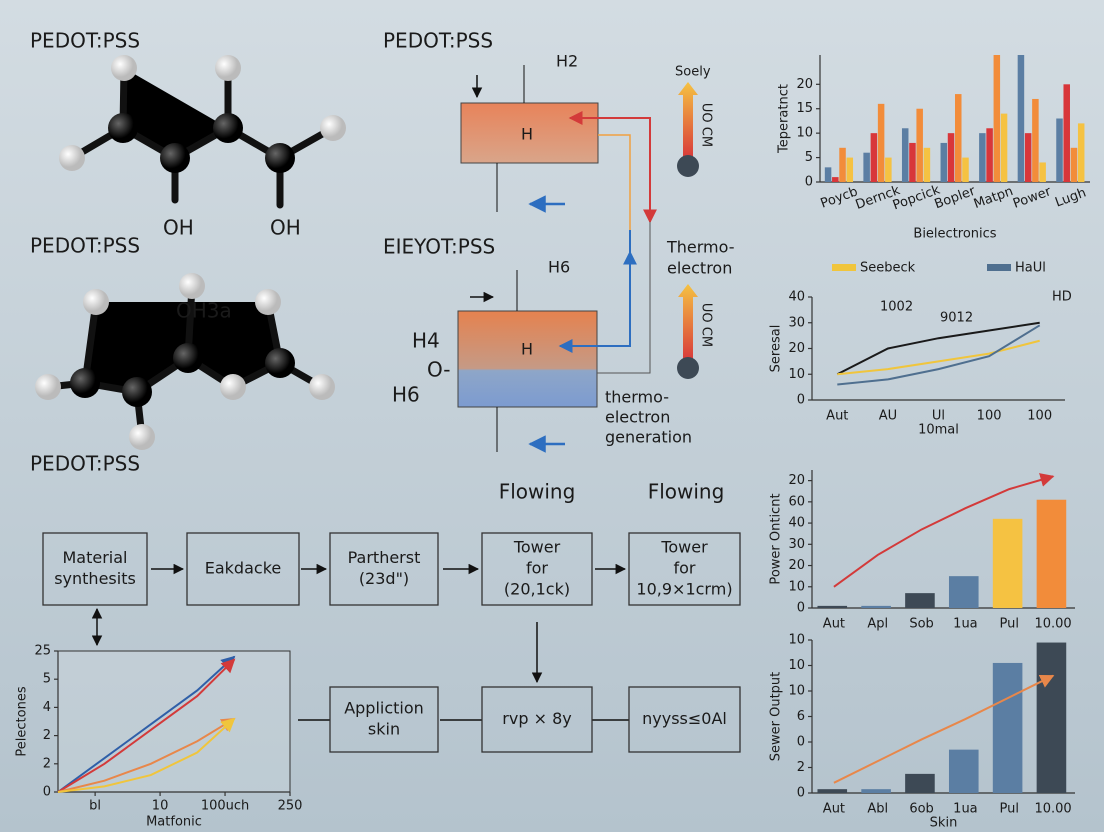 This screenshot has width=1104, height=832. Describe the element at coordinates (804, 108) in the screenshot. I see `y-tick-label: 15` at that location.